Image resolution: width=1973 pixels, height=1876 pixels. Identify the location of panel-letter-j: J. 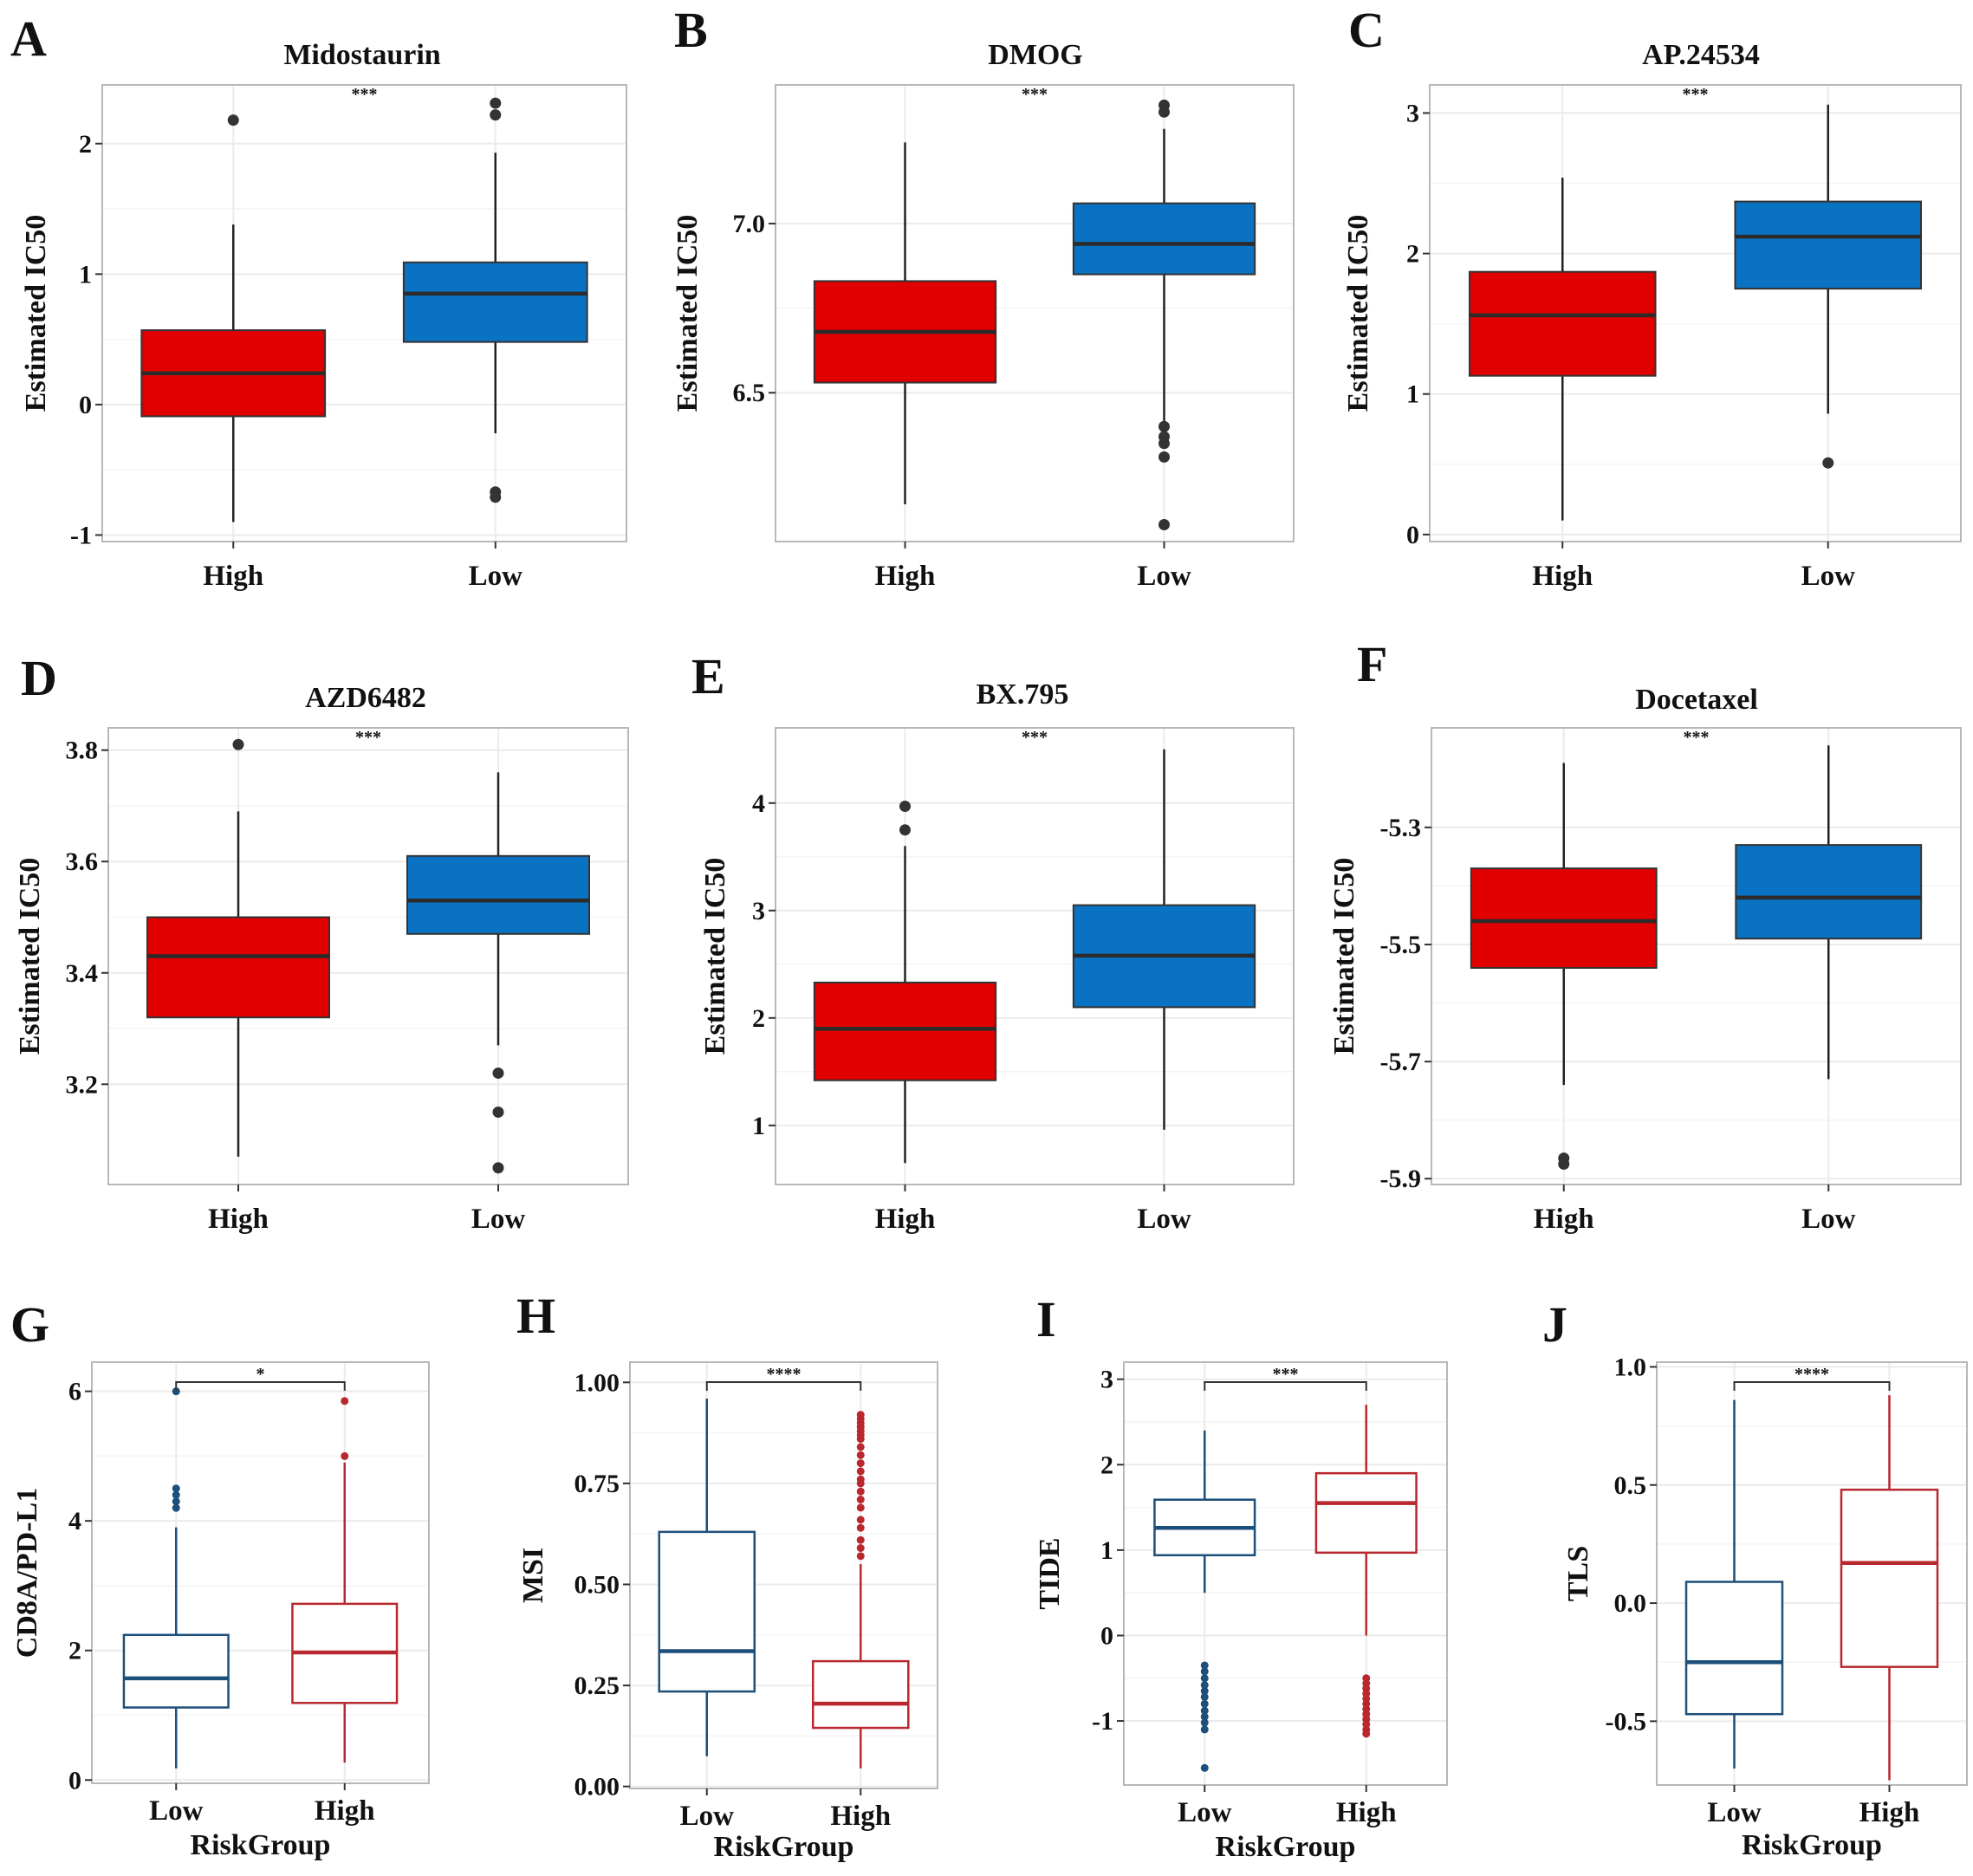
(1555, 1324).